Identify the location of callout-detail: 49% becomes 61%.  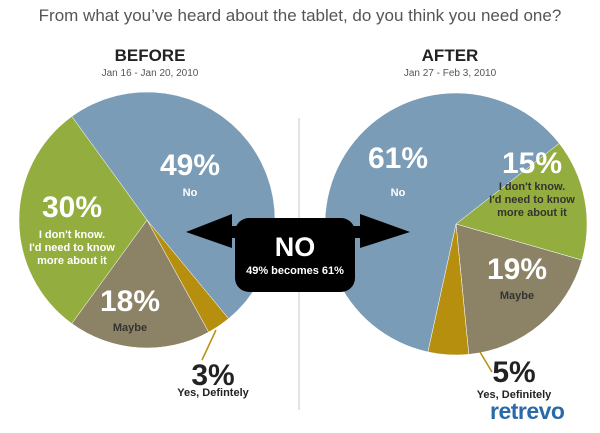
(295, 271).